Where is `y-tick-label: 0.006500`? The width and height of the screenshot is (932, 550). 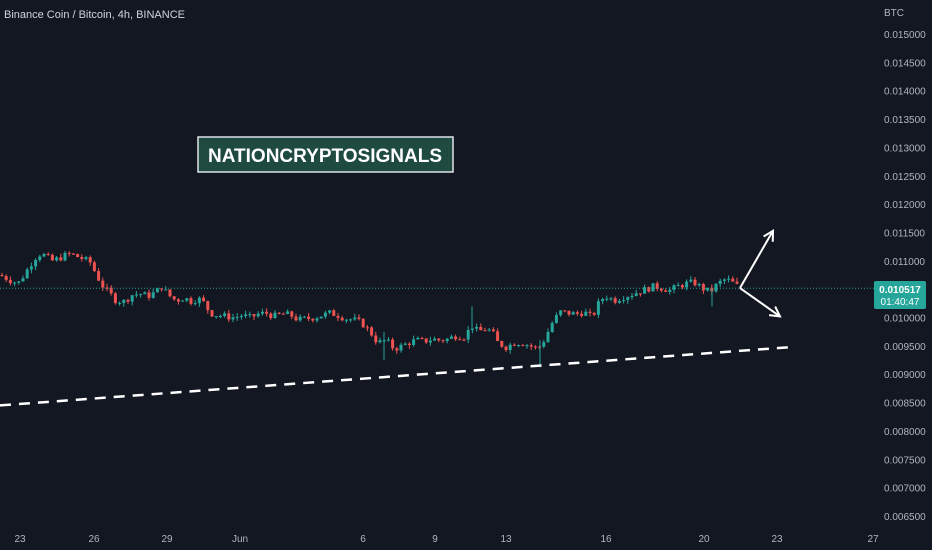 y-tick-label: 0.006500 is located at coordinates (905, 517).